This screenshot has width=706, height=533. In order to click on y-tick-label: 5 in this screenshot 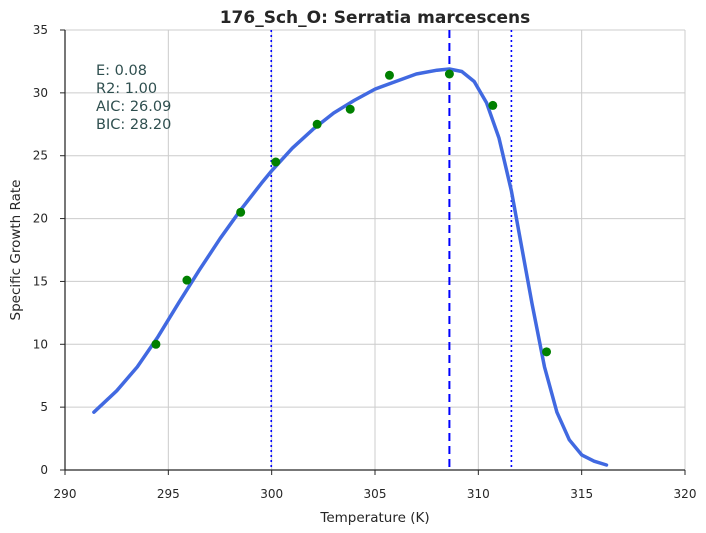, I will do `click(44, 407)`.